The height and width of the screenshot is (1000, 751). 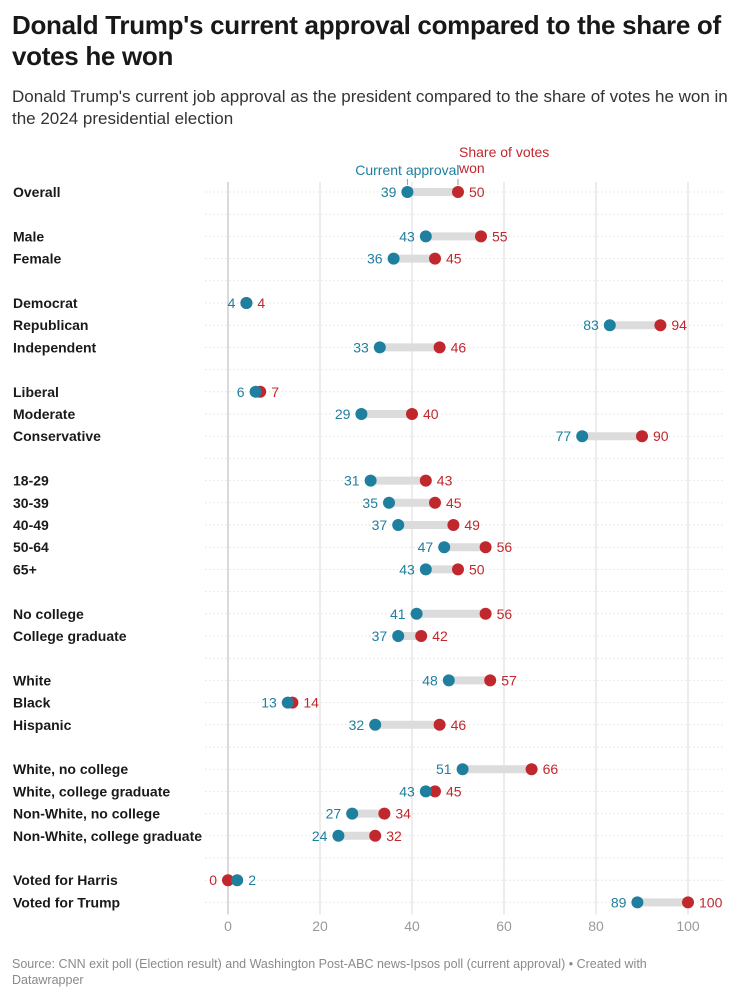 What do you see at coordinates (45, 303) in the screenshot?
I see `row-label: Democrat` at bounding box center [45, 303].